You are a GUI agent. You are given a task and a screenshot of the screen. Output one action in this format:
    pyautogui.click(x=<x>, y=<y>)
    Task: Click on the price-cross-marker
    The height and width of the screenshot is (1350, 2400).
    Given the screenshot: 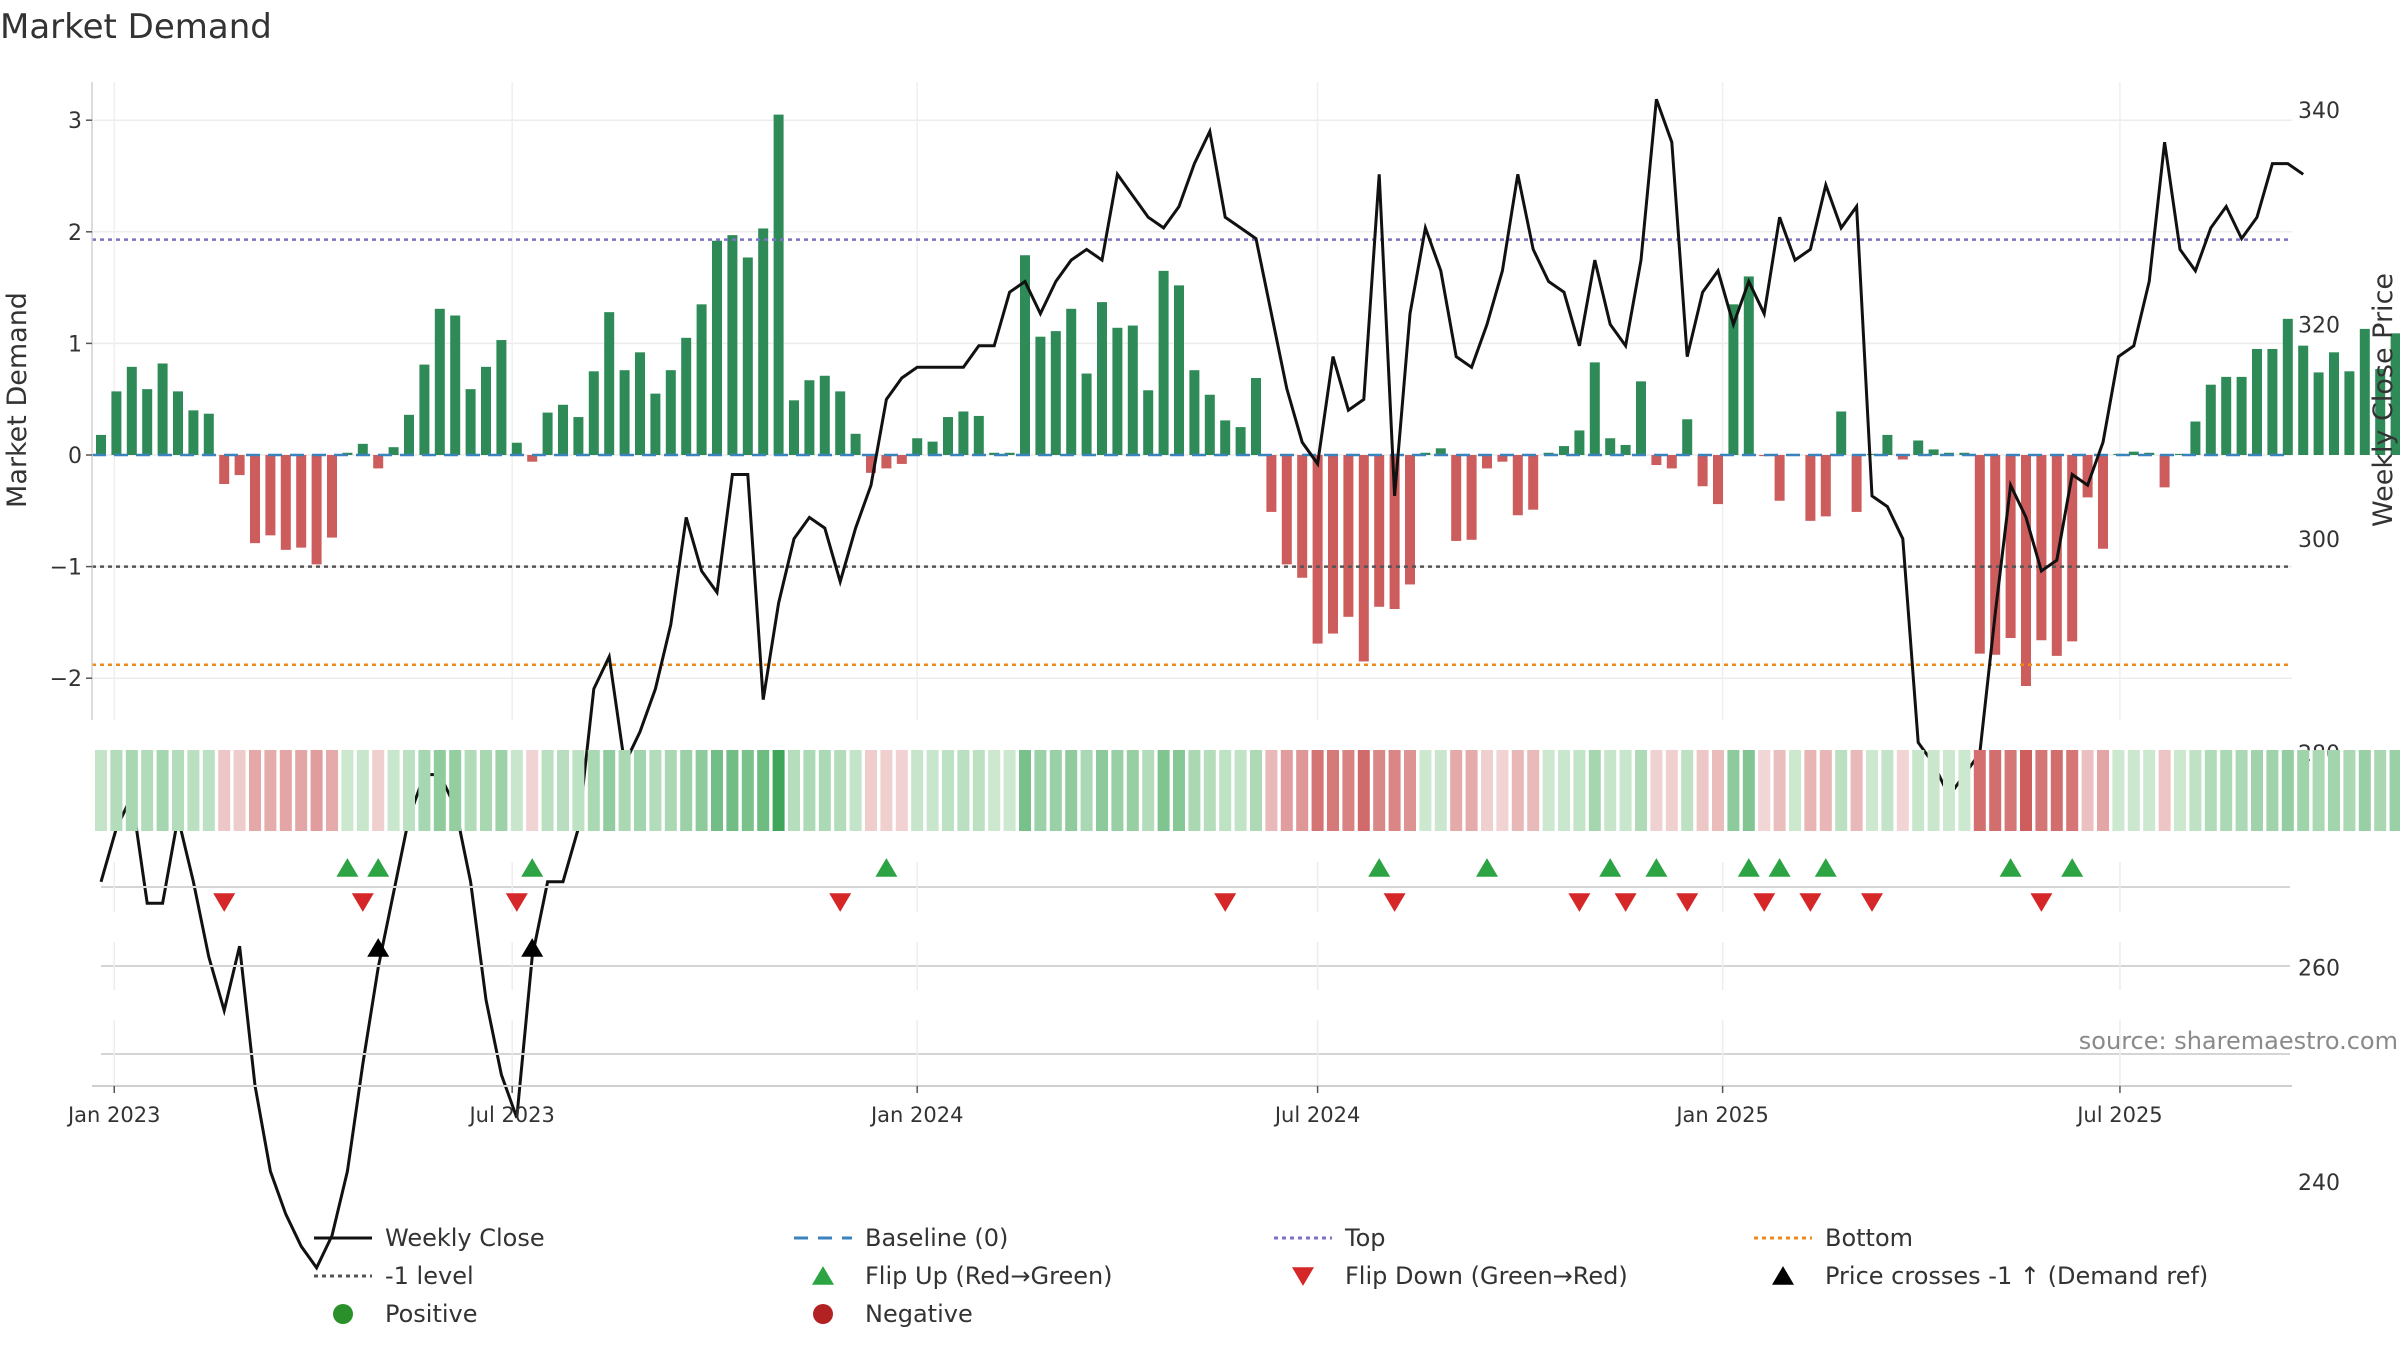 What is the action you would take?
    pyautogui.click(x=532, y=947)
    